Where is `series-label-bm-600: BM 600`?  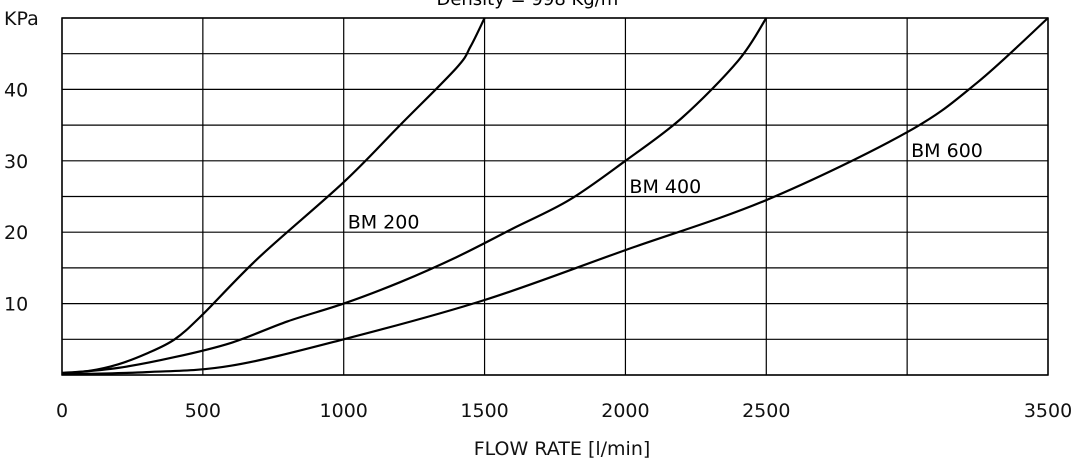 series-label-bm-600: BM 600 is located at coordinates (947, 151).